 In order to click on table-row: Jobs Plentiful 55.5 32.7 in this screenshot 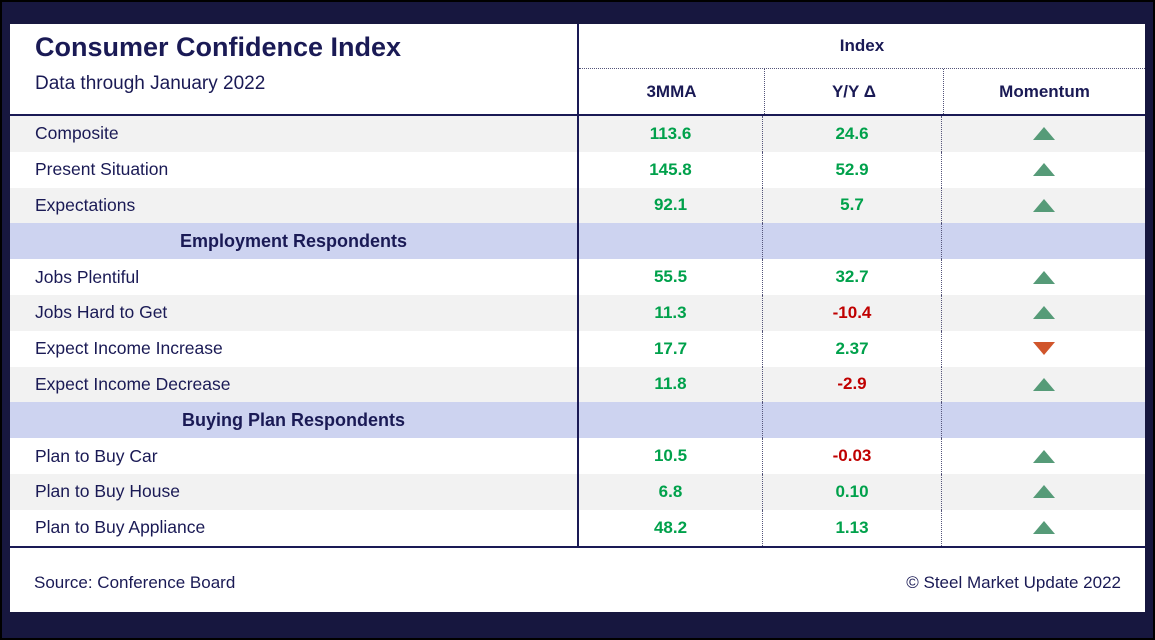, I will do `click(577, 277)`.